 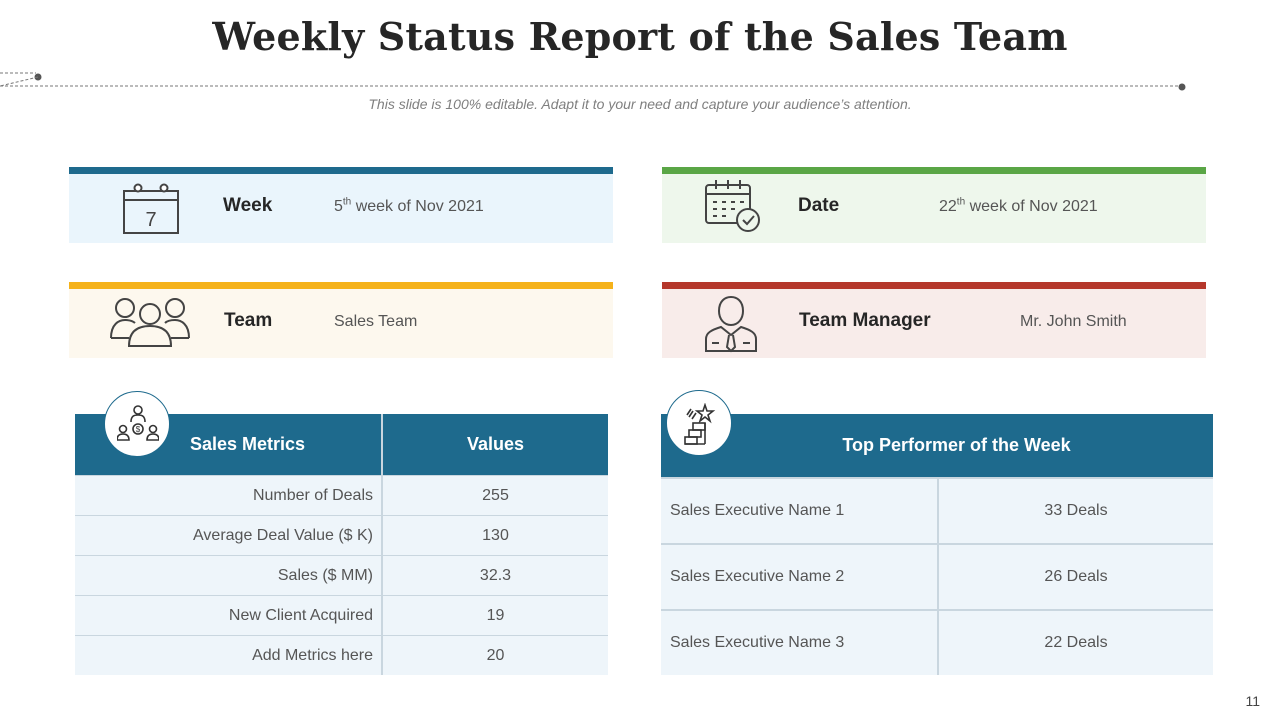 I want to click on date-value: 22th week of Nov 2021, so click(x=1018, y=205).